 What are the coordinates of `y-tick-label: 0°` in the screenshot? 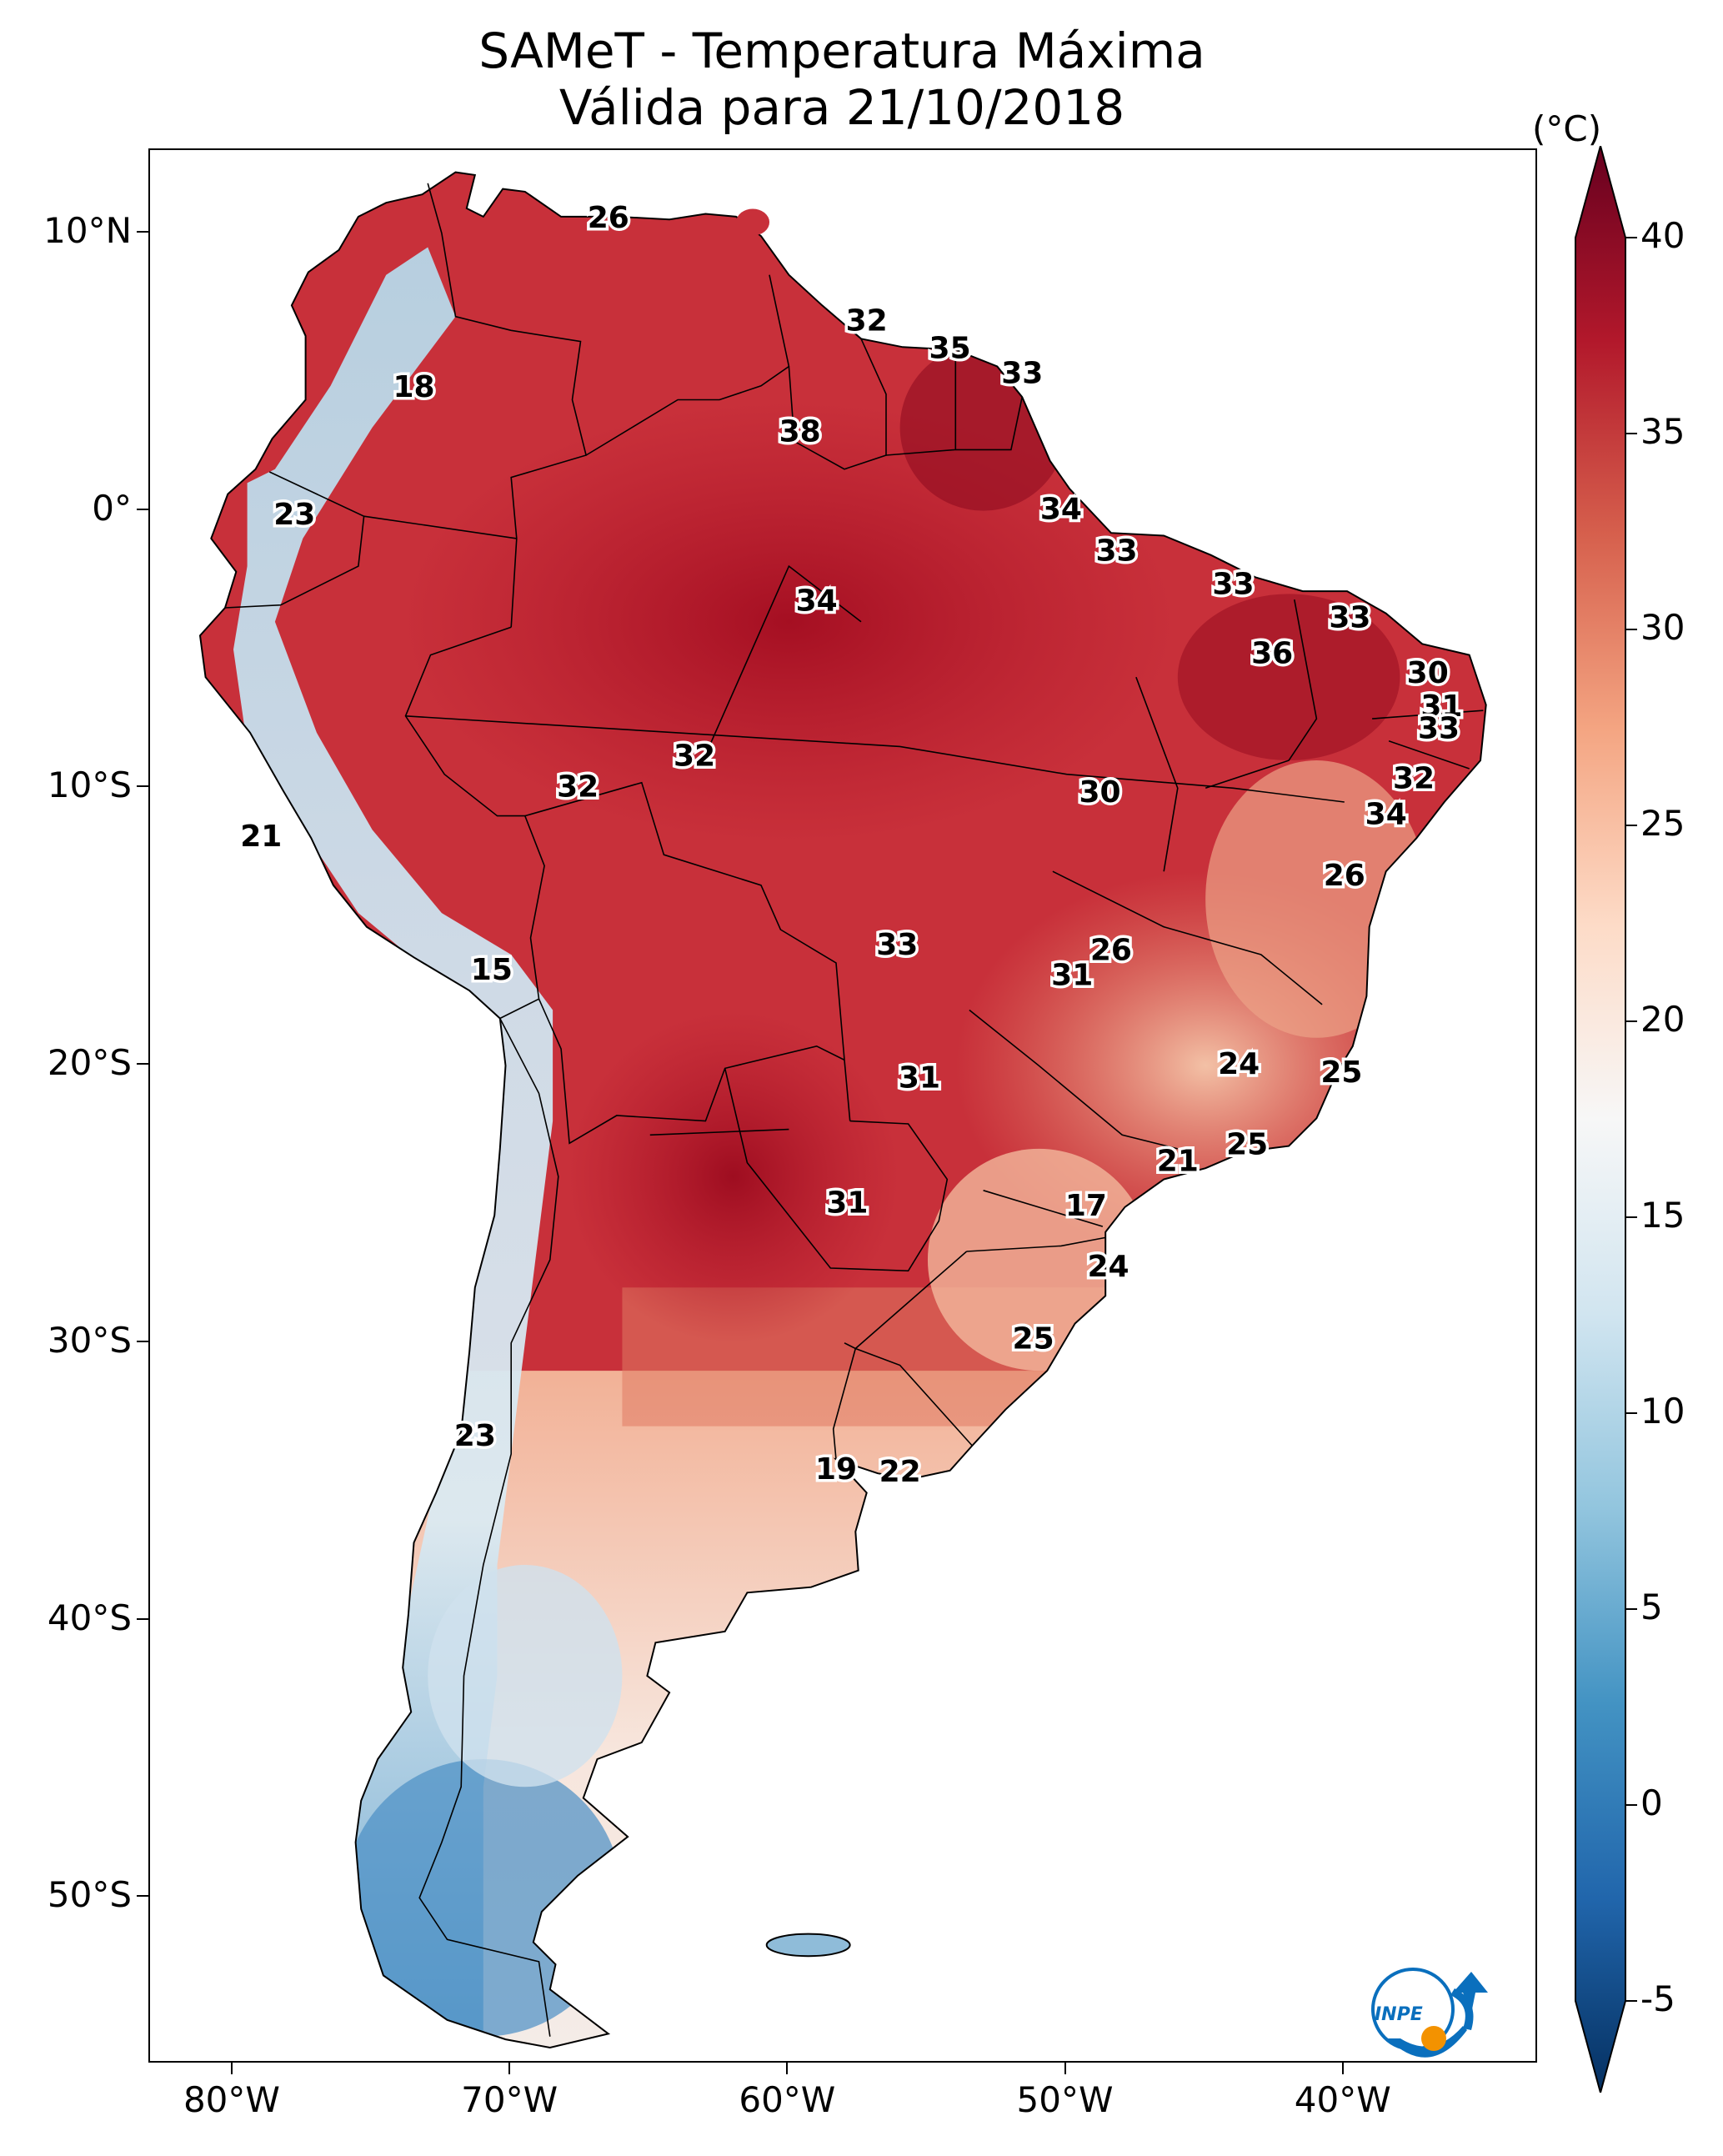 It's located at (112, 508).